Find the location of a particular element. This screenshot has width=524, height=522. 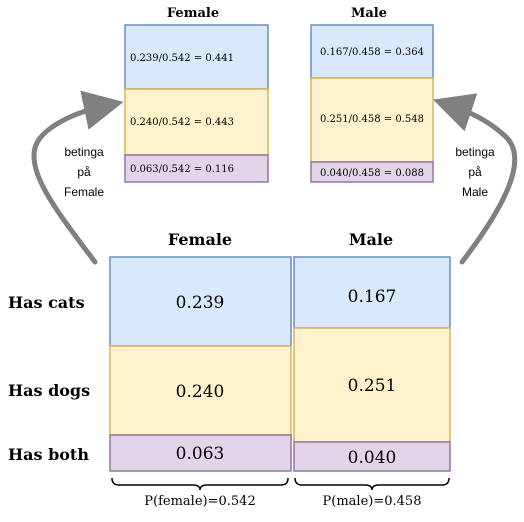

top-male-cats-cell is located at coordinates (372, 51).